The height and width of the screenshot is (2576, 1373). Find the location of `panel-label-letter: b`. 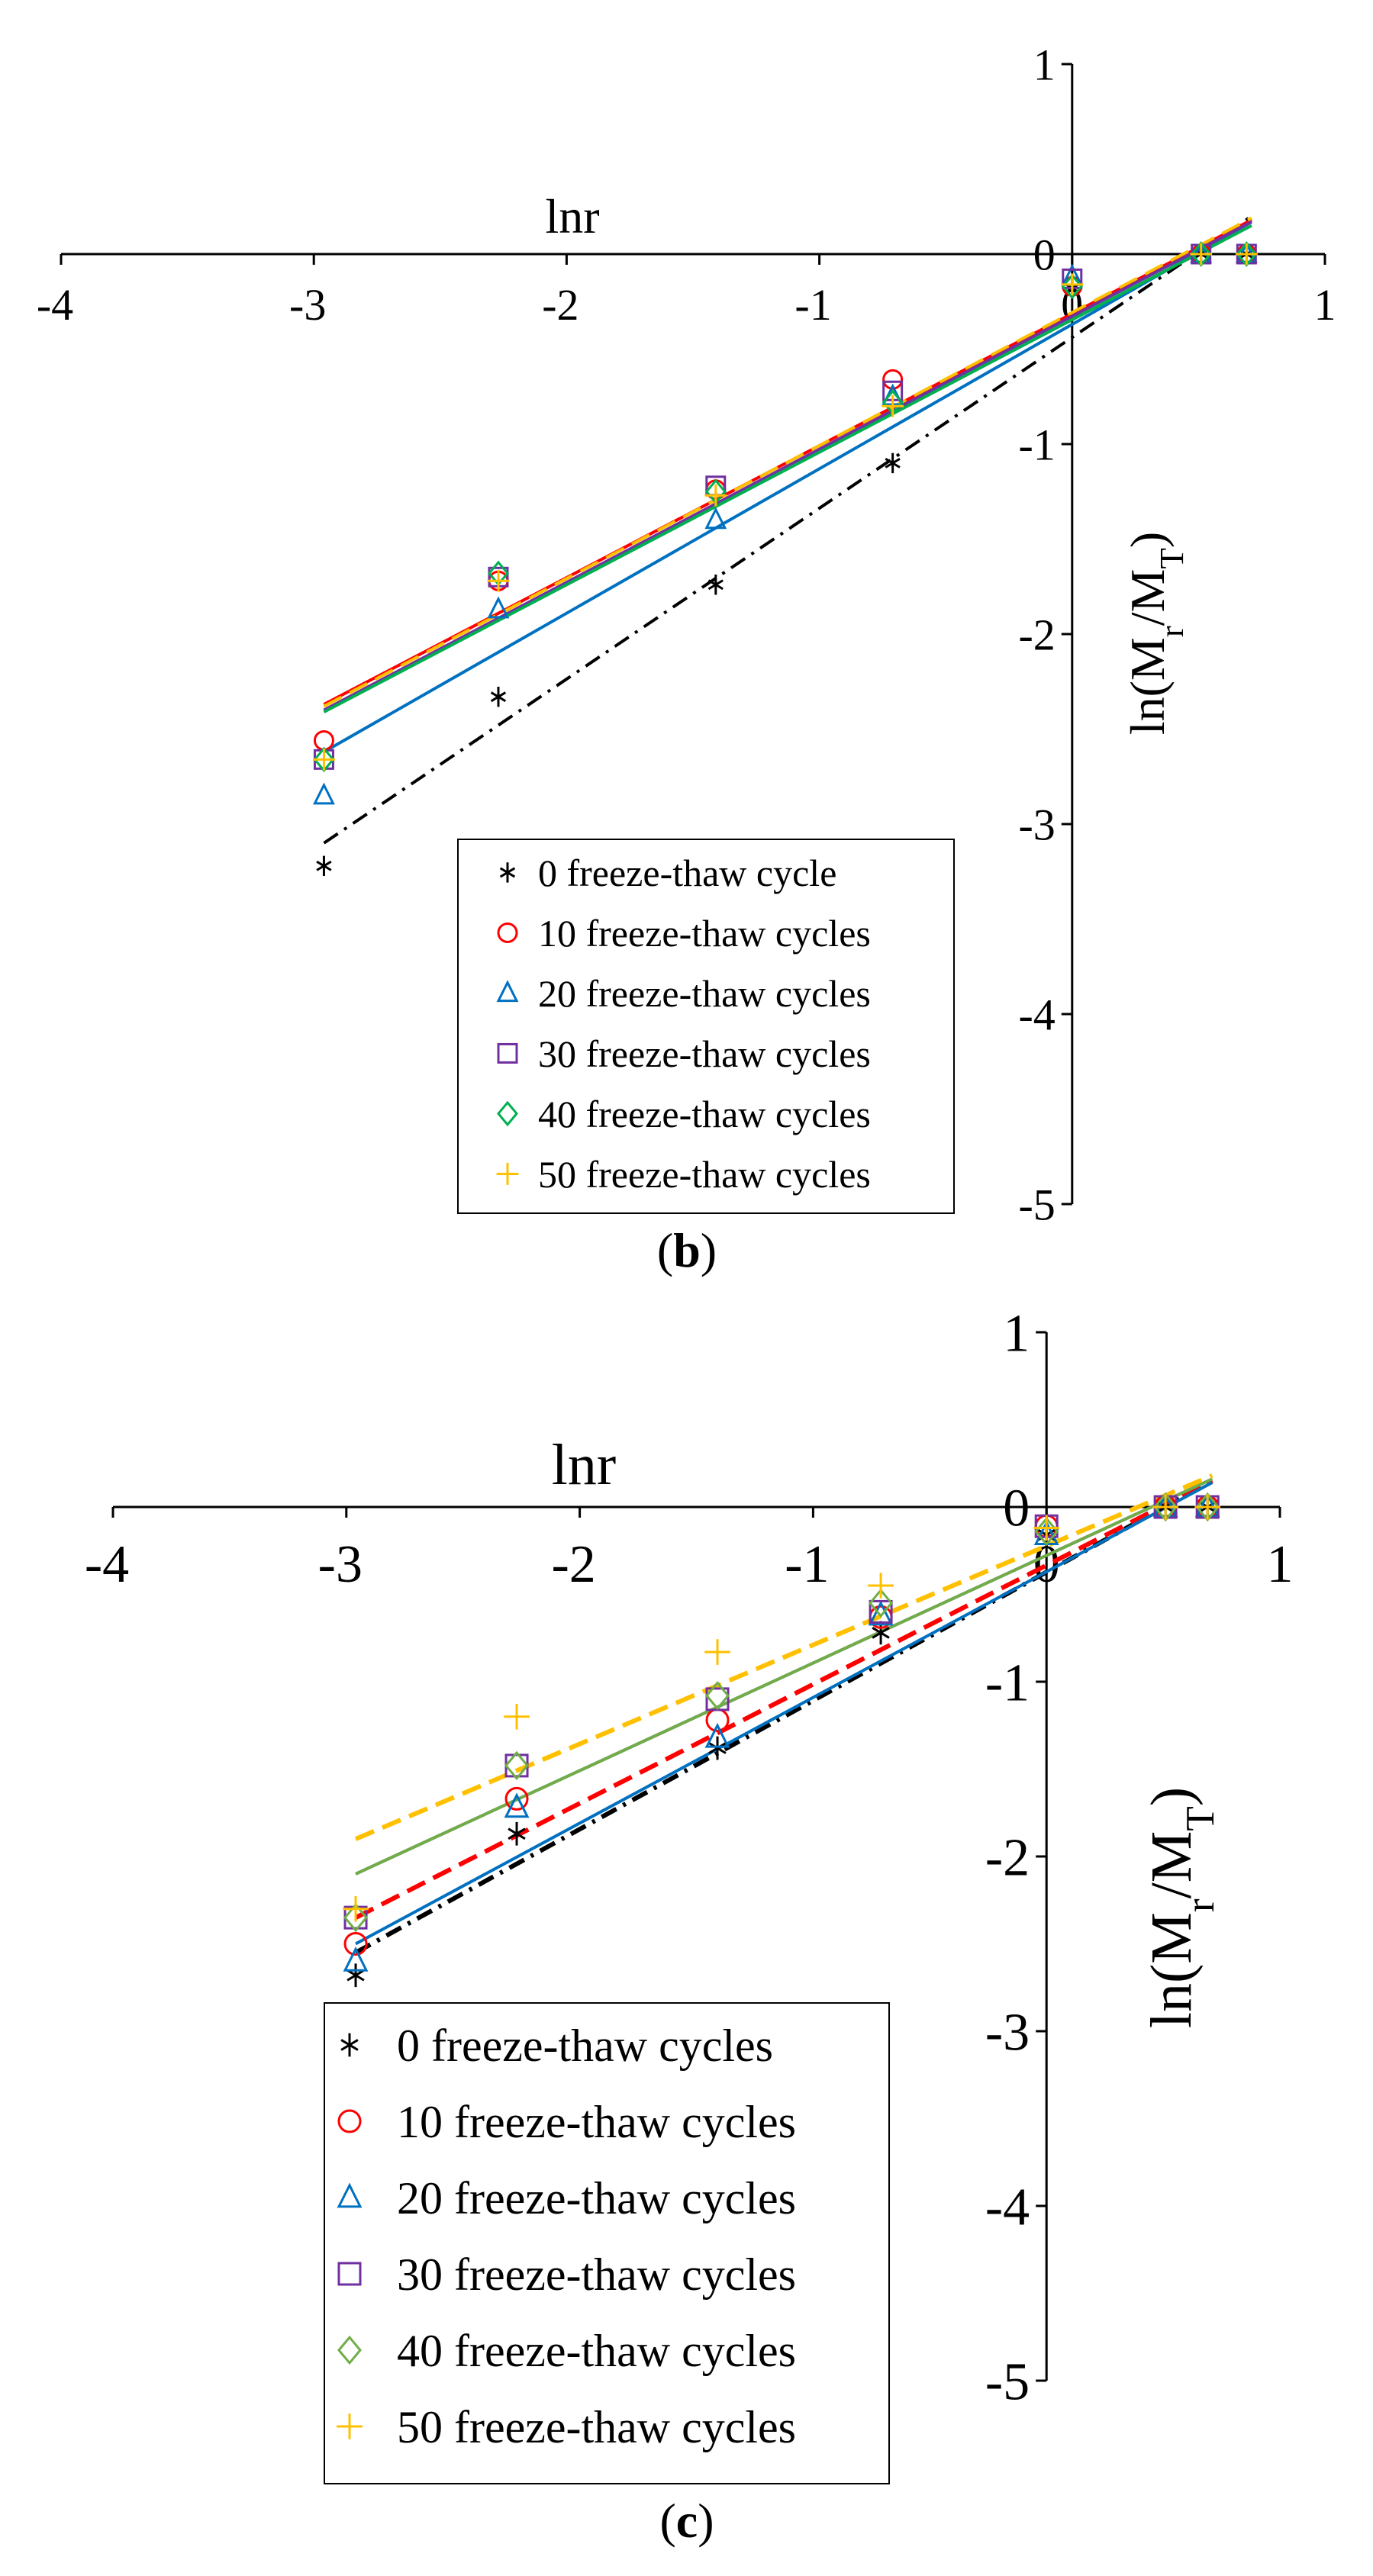

panel-label-letter: b is located at coordinates (687, 1250).